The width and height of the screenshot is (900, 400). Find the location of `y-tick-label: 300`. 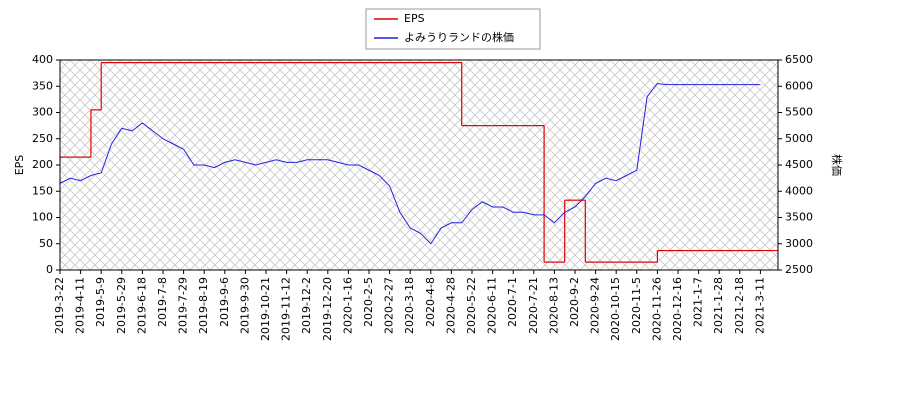

y-tick-label: 300 is located at coordinates (42, 112).